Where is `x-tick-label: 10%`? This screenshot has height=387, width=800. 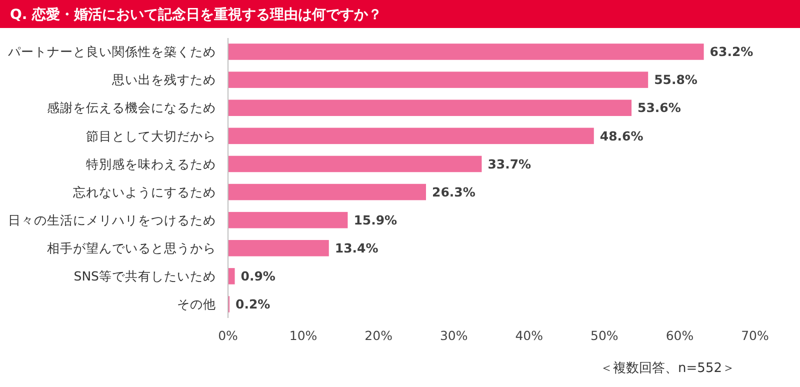 x-tick-label: 10% is located at coordinates (303, 335).